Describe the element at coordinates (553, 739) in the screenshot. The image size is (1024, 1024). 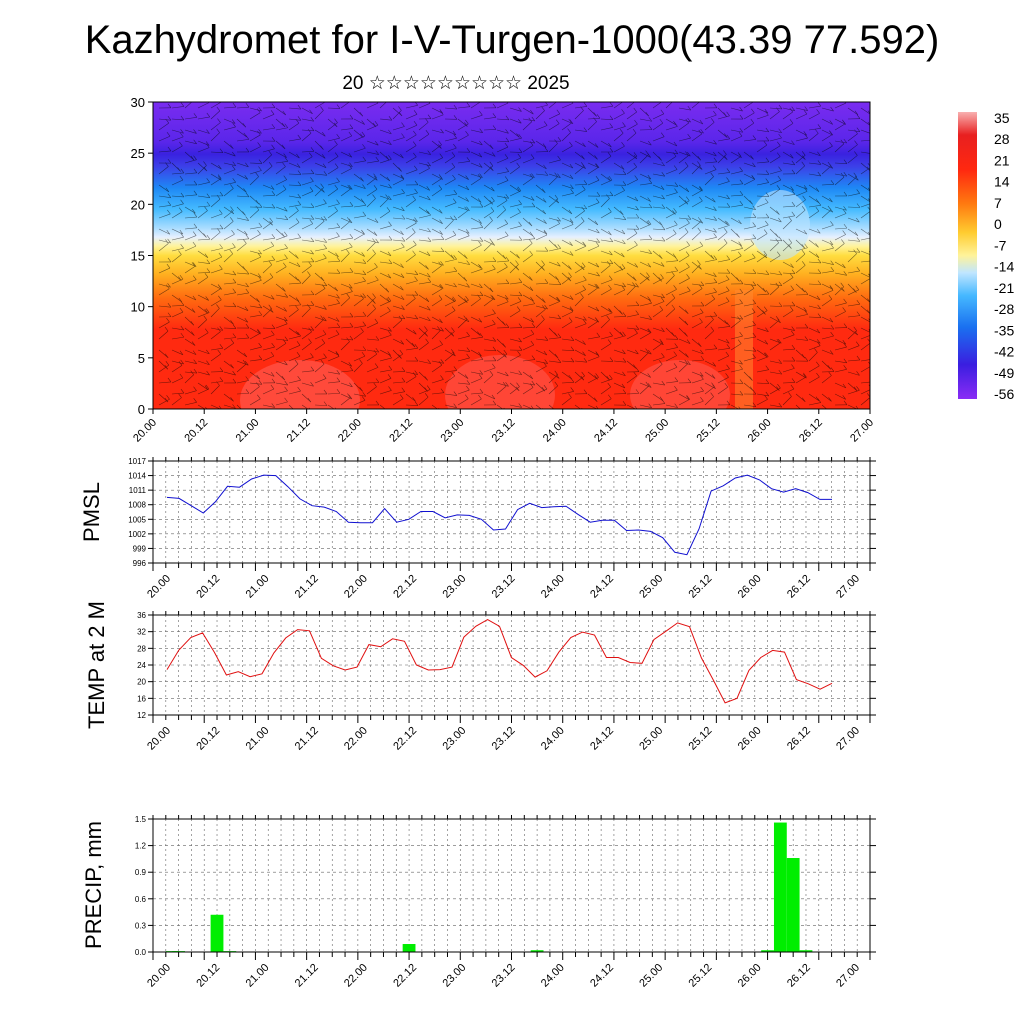
I see `x-tick-label: 24.00` at that location.